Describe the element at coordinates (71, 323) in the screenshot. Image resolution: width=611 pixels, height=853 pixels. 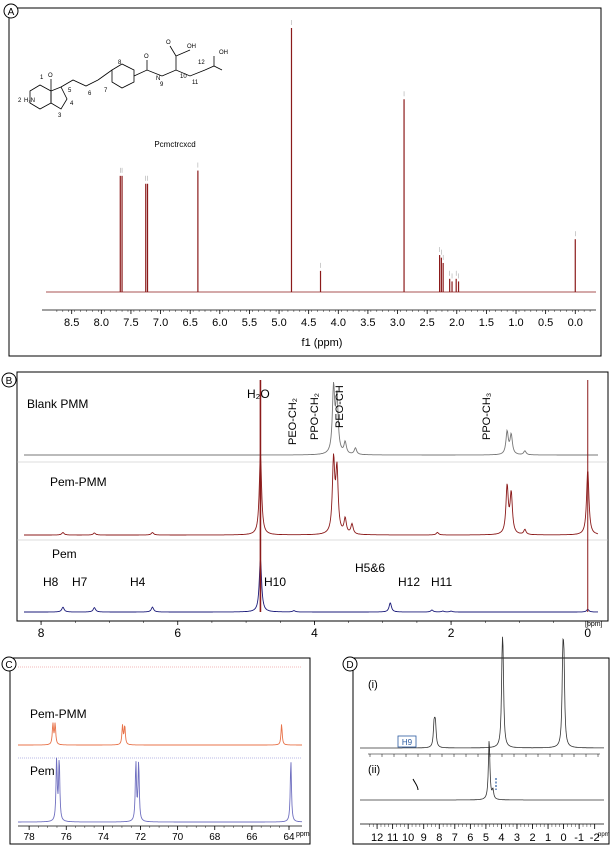
I see `tick-label-a: 8.5` at that location.